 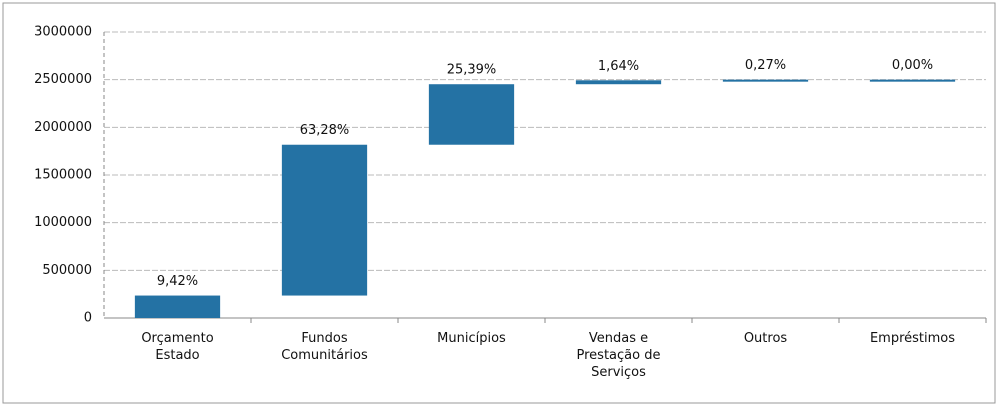 I want to click on y-tick-label: 3000000, so click(x=63, y=32).